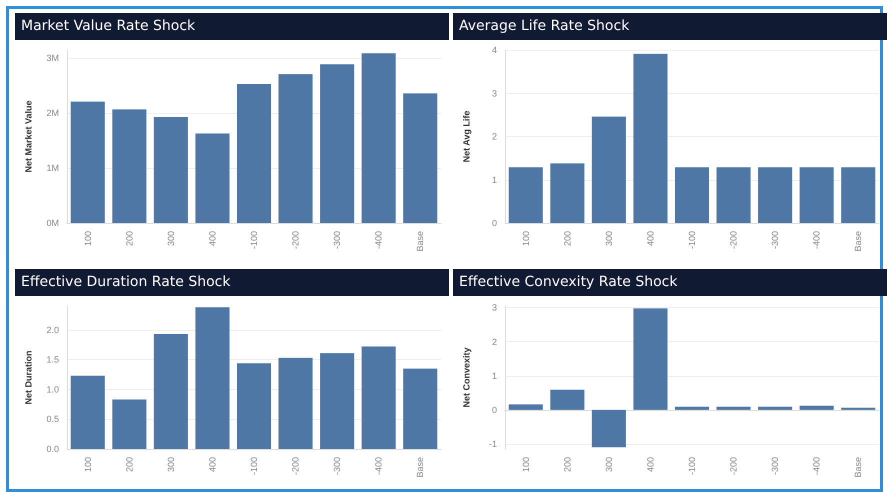  I want to click on y-tick-label: 0M, so click(52, 223).